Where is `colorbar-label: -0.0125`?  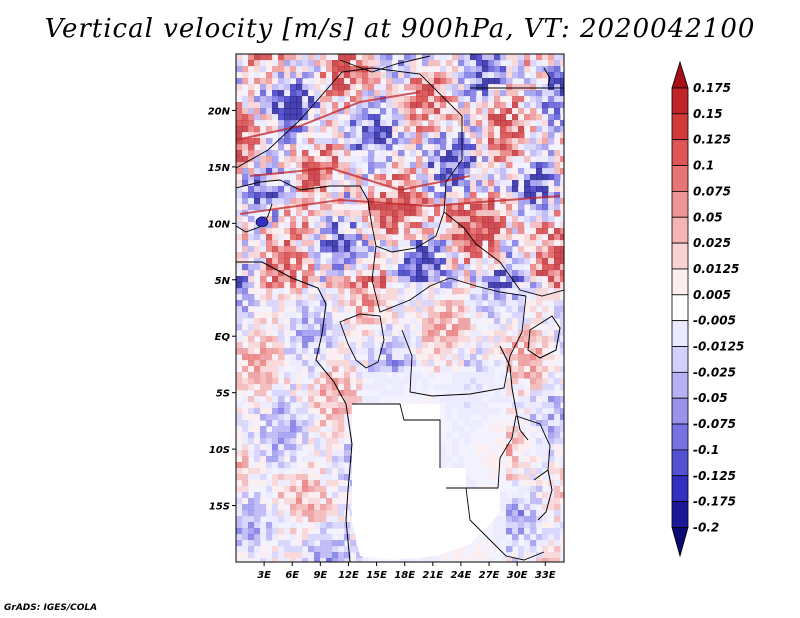
colorbar-label: -0.0125 is located at coordinates (718, 347).